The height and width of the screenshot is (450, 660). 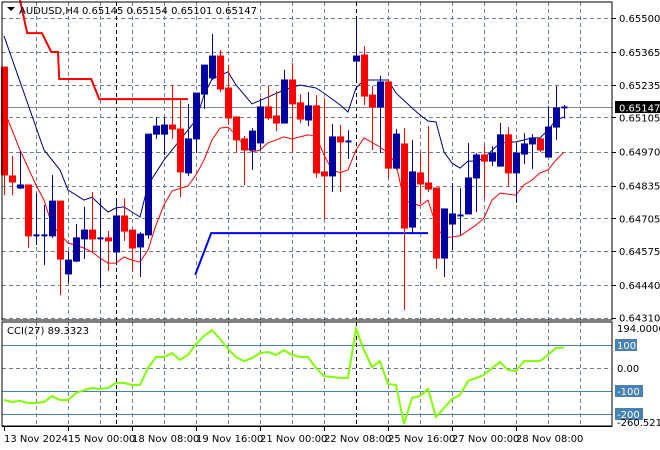 What do you see at coordinates (485, 439) in the screenshot?
I see `time-label: 27 Nov 00:00` at bounding box center [485, 439].